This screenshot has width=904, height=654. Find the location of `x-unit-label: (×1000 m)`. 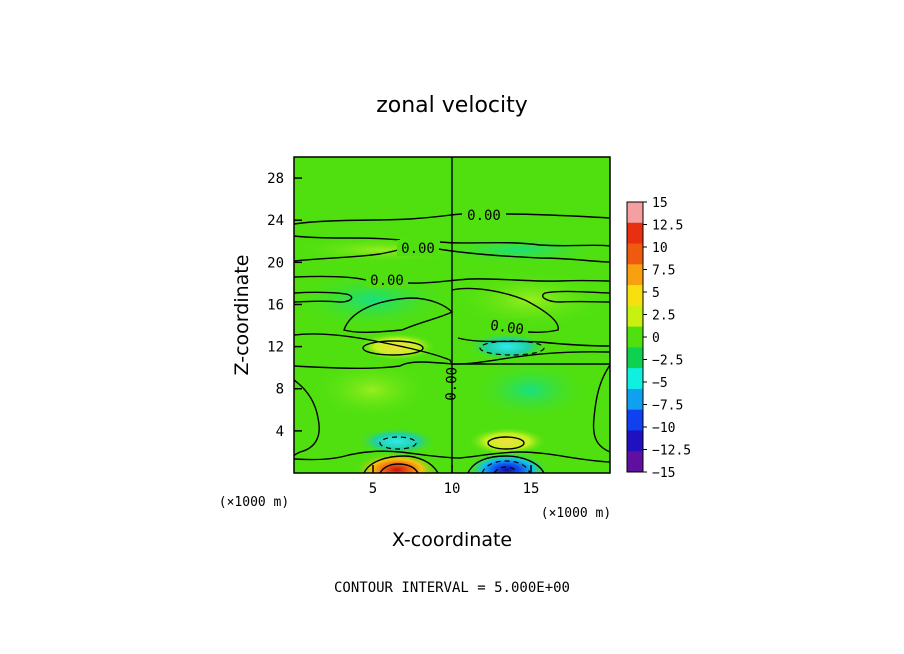

x-unit-label: (×1000 m) is located at coordinates (576, 513).